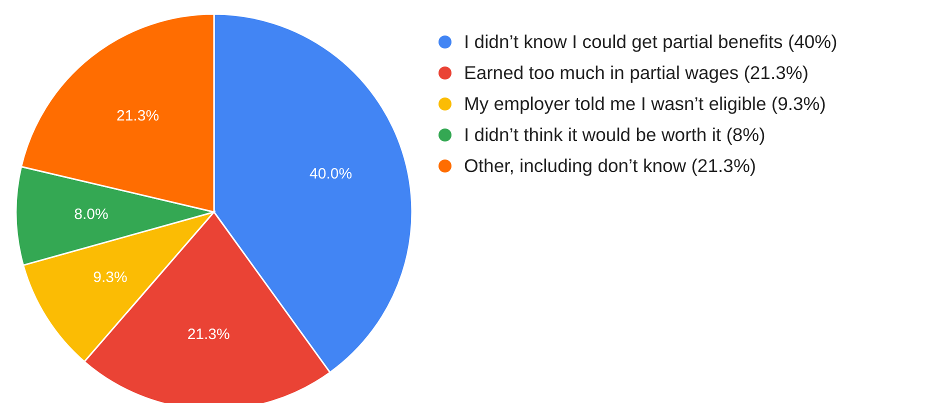  I want to click on data-label: 9.3%, so click(110, 277).